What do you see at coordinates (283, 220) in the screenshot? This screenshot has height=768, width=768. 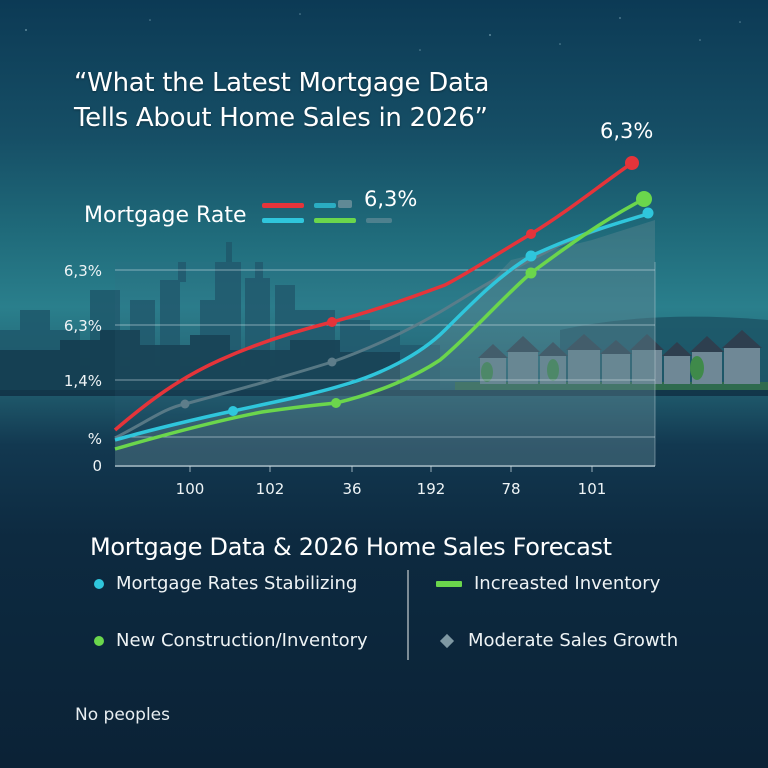 I see `legend-swatch-cyan` at bounding box center [283, 220].